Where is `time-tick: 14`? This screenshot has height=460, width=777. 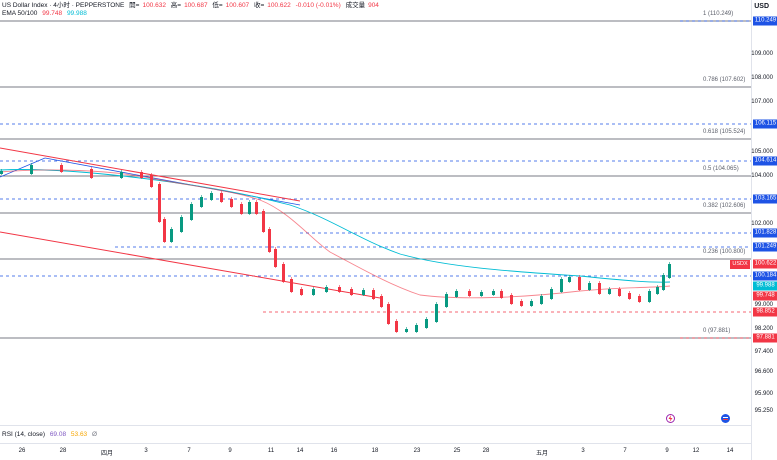
time-tick: 14 is located at coordinates (730, 451).